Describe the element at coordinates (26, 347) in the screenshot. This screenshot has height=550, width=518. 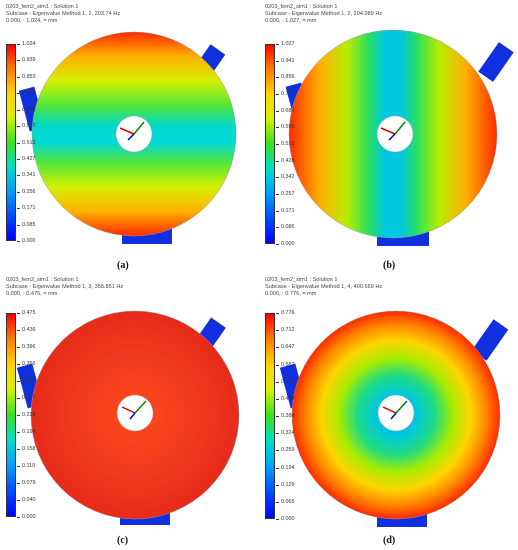
I see `colorbar-tick-label: 0.396` at that location.